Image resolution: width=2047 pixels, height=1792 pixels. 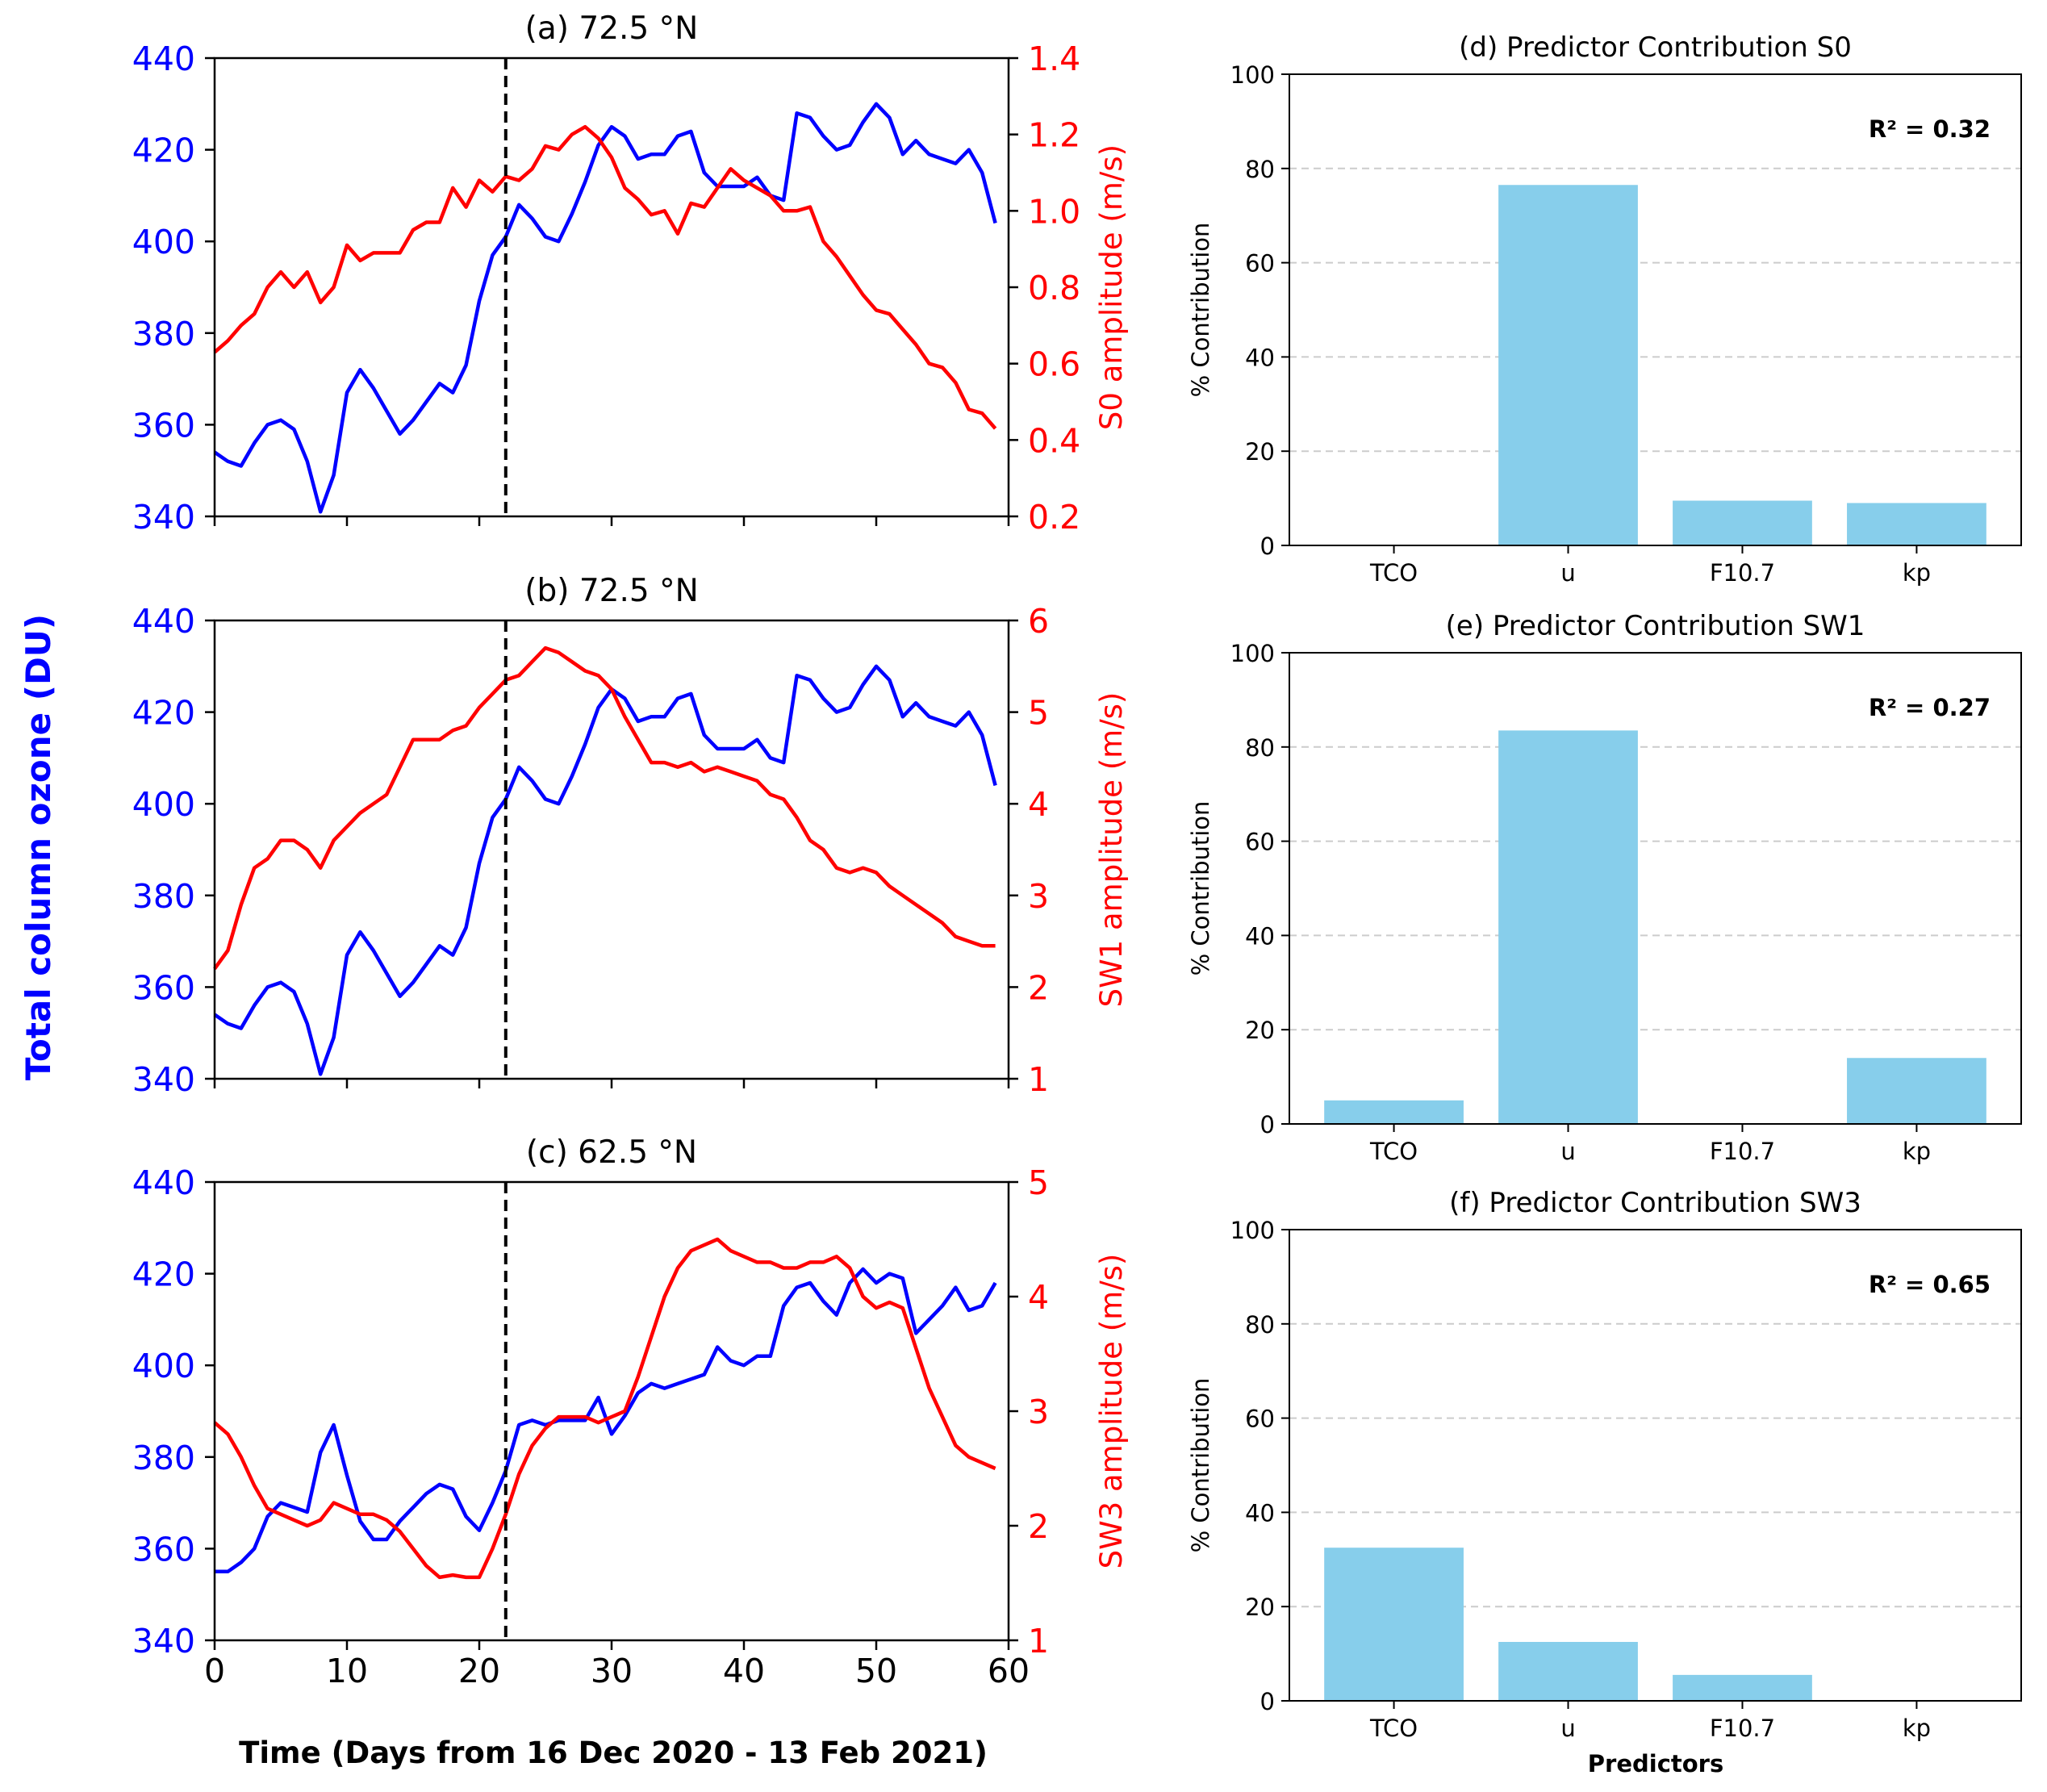 What do you see at coordinates (1054, 440) in the screenshot?
I see `right-y-tick-label: 0.4` at bounding box center [1054, 440].